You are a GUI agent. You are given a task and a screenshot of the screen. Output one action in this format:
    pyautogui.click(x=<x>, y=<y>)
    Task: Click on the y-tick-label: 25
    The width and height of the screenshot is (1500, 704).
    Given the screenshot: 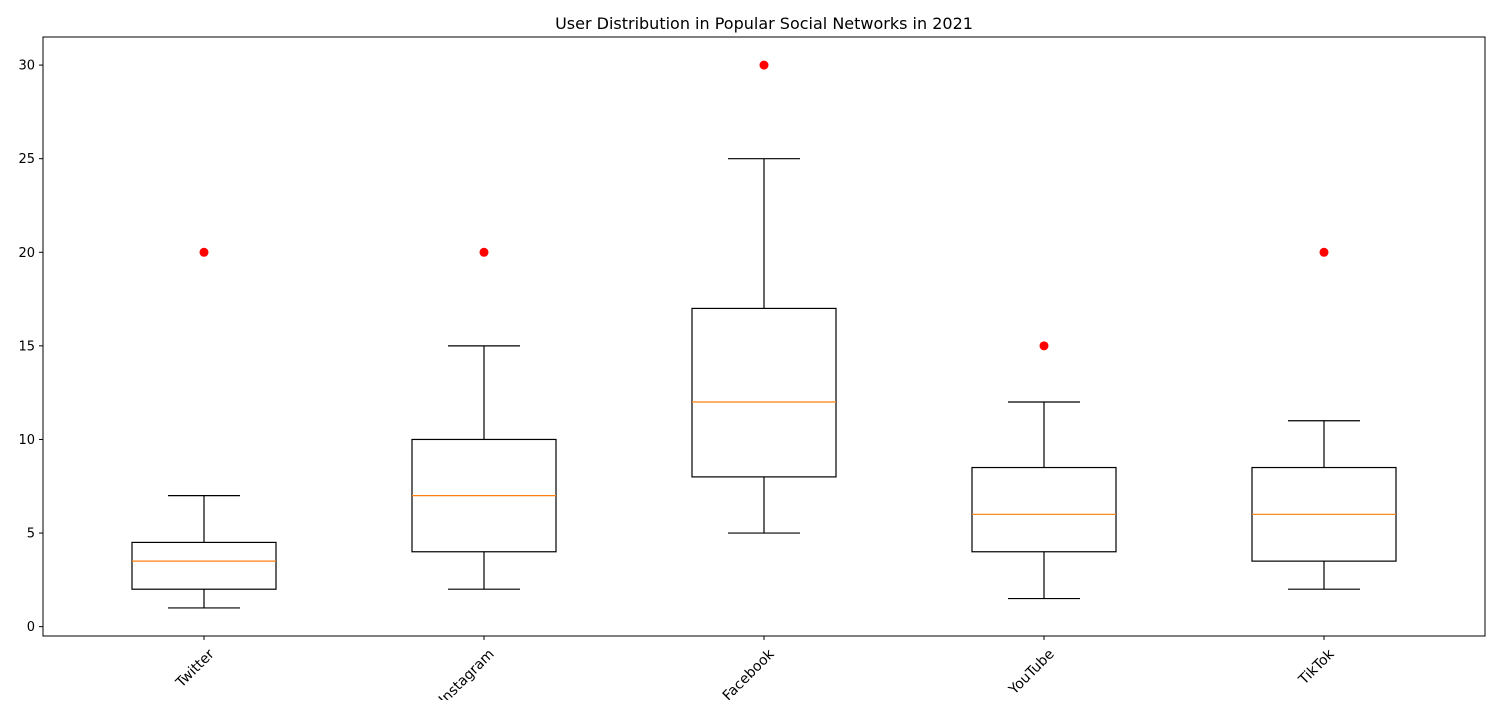 What is the action you would take?
    pyautogui.click(x=26, y=159)
    